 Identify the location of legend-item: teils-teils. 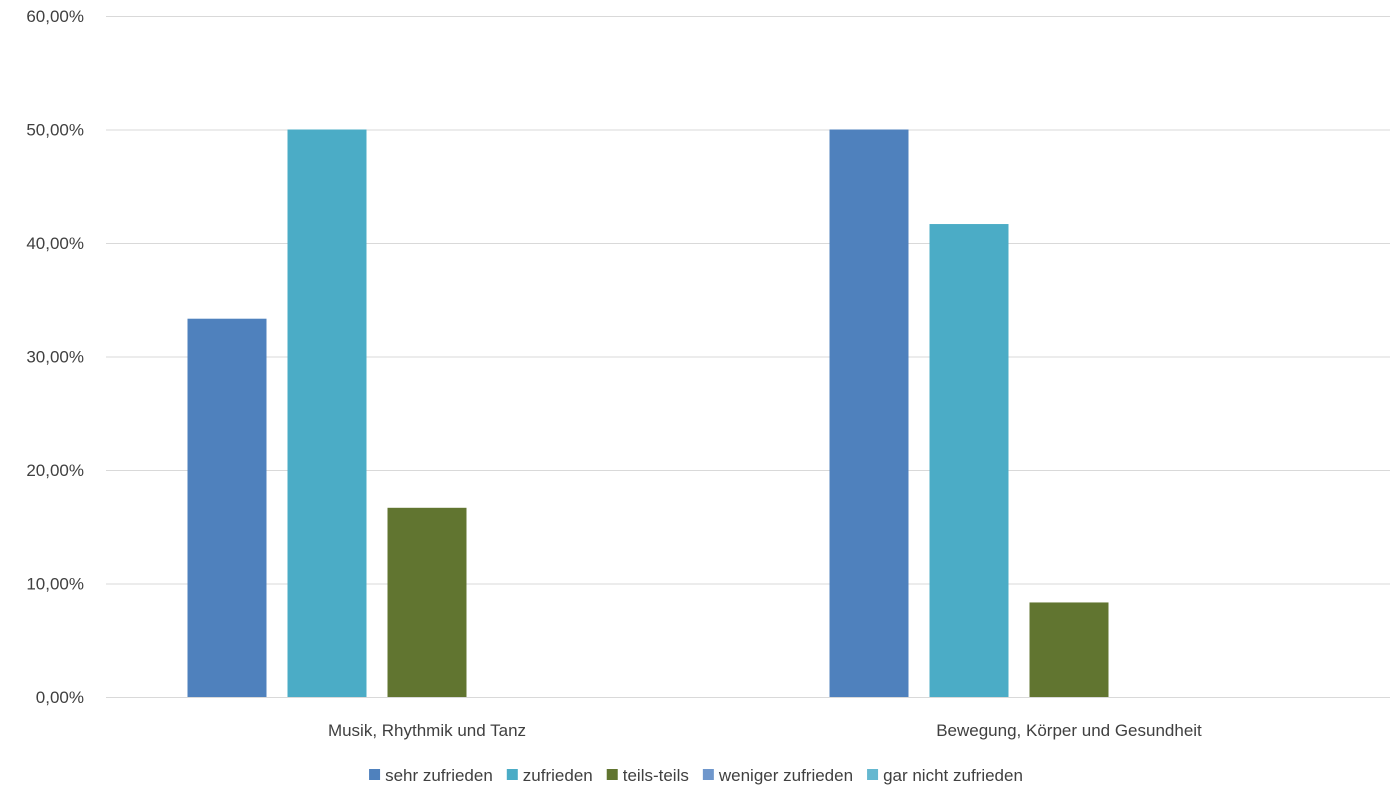
(647, 775).